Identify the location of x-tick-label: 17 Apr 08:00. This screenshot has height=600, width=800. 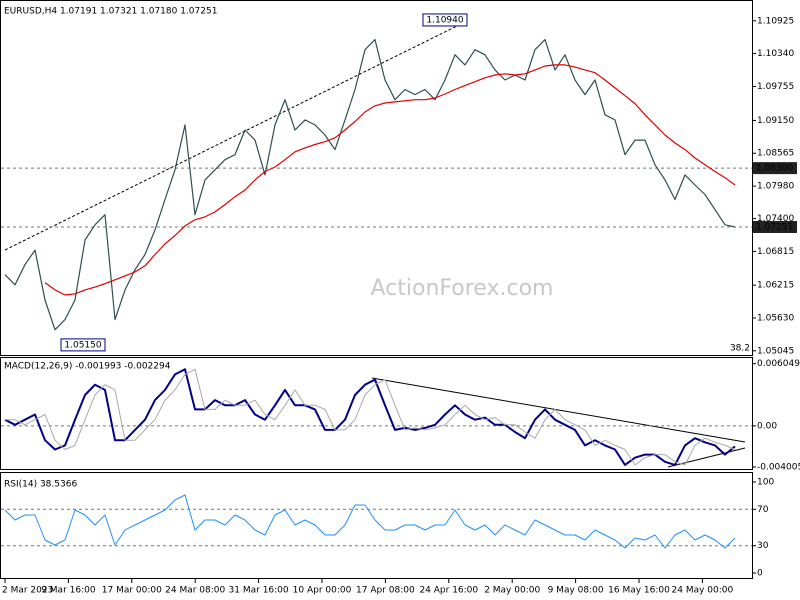
(385, 591).